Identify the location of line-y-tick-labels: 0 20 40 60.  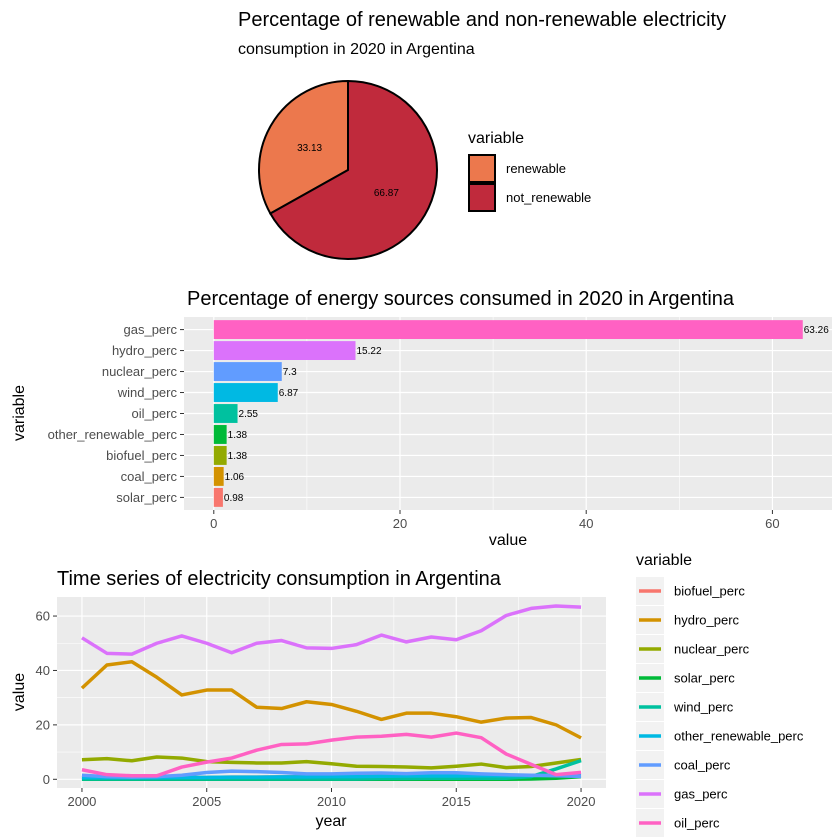
(46, 698).